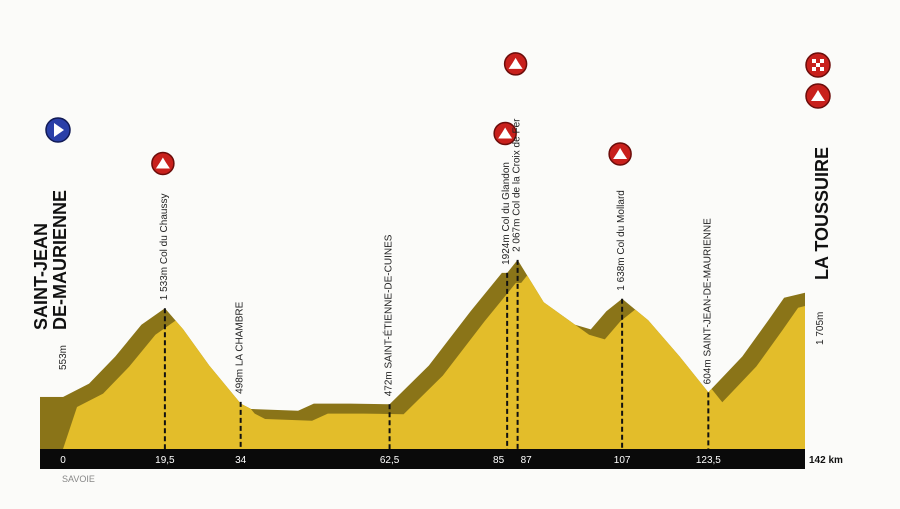 The height and width of the screenshot is (509, 900). I want to click on tick-label: 123,5, so click(708, 460).